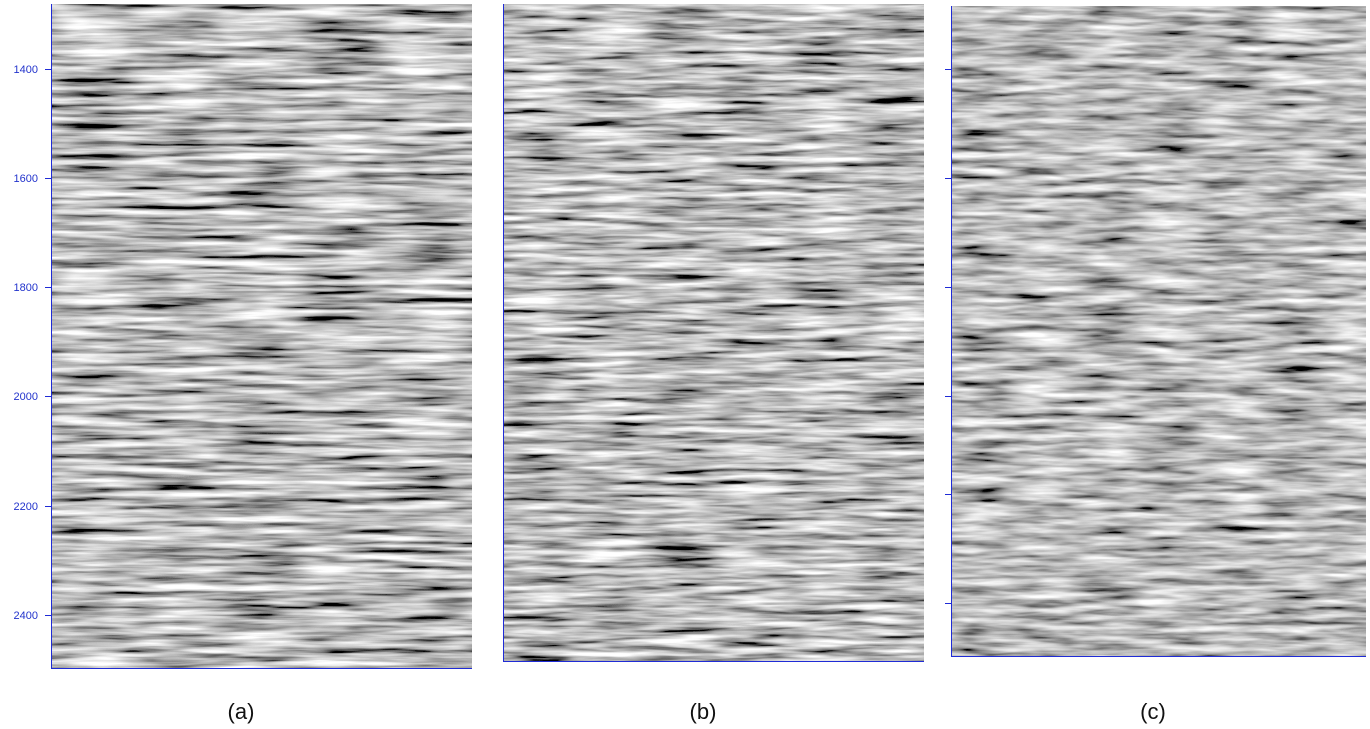 The width and height of the screenshot is (1370, 729). Describe the element at coordinates (25, 507) in the screenshot. I see `tick-label-2200: 2200` at that location.